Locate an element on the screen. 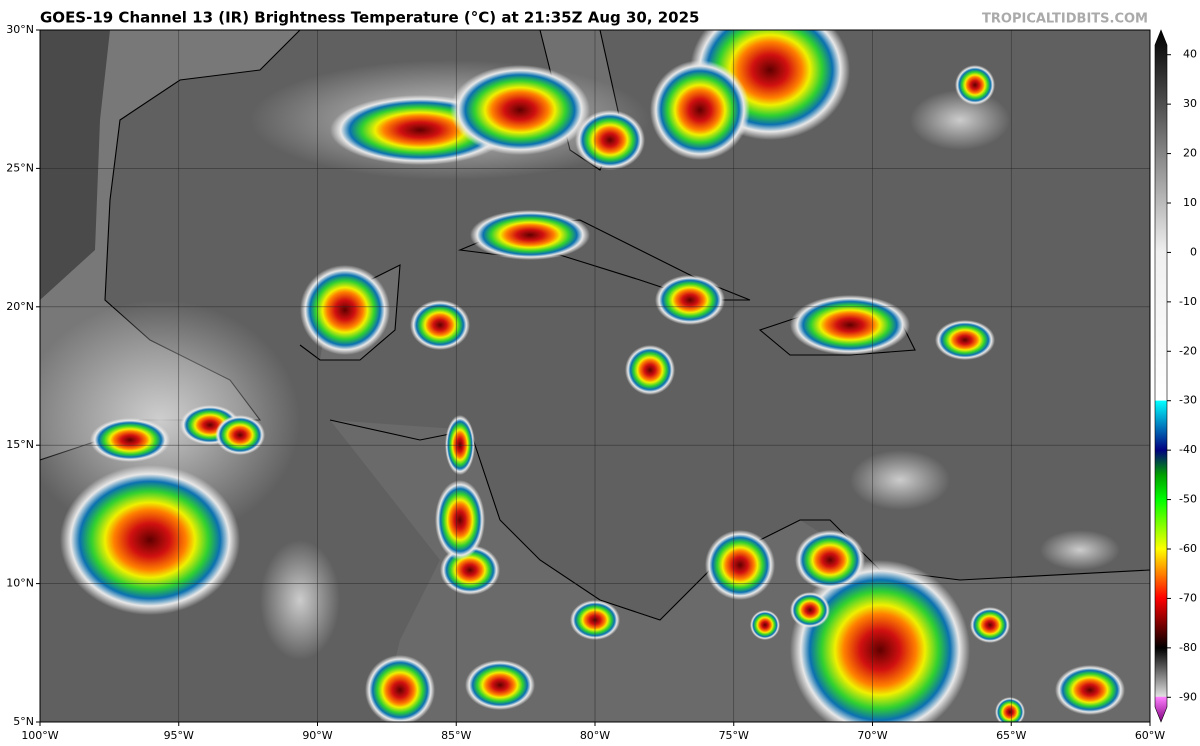 This screenshot has height=746, width=1200. y-tick-label: 5°N is located at coordinates (23, 721).